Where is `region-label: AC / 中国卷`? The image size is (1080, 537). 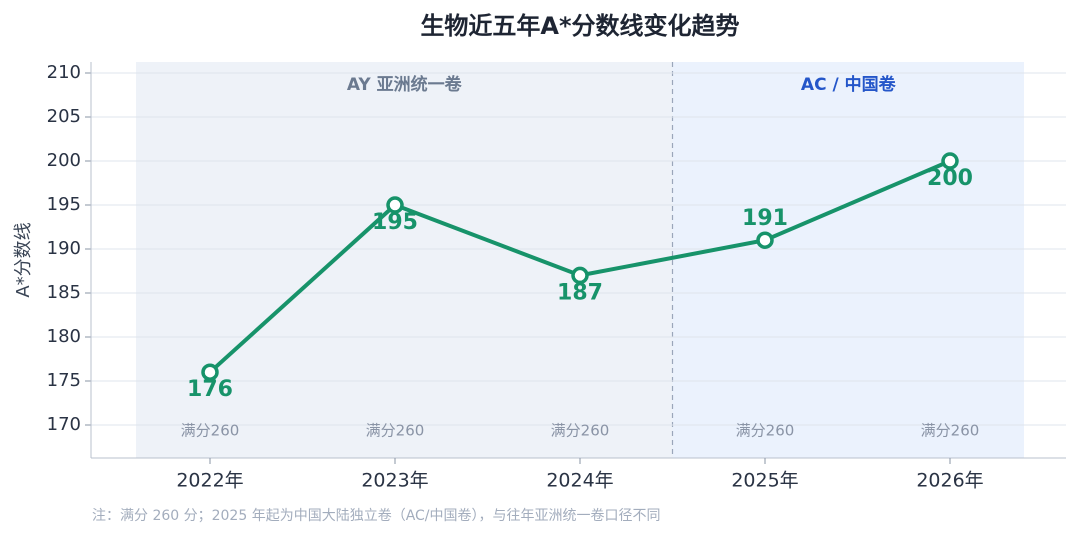
region-label: AC / 中国卷 is located at coordinates (849, 84).